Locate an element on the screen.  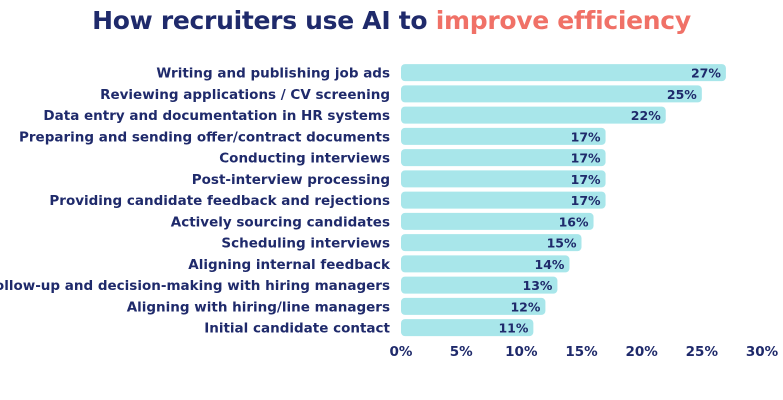
category-label: Aligning internal feedback is located at coordinates (289, 265).